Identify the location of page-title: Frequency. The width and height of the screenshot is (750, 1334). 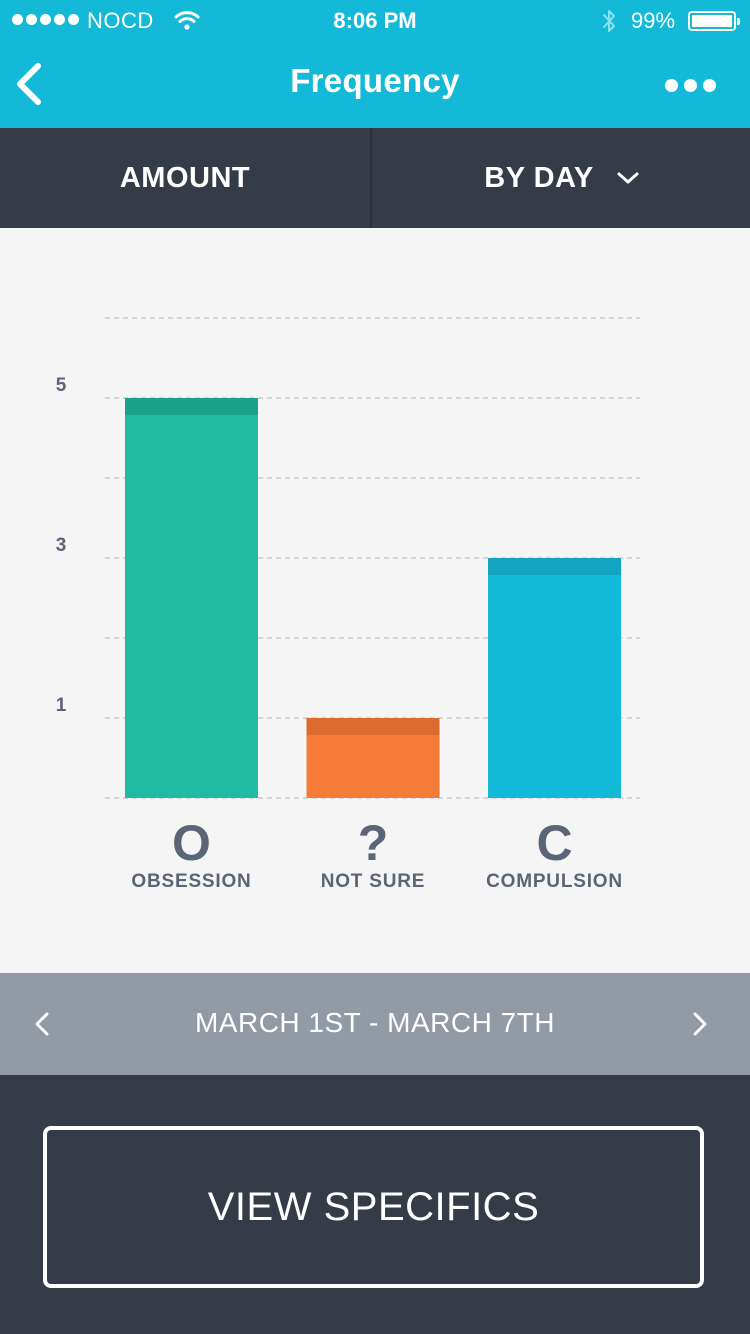
(375, 80).